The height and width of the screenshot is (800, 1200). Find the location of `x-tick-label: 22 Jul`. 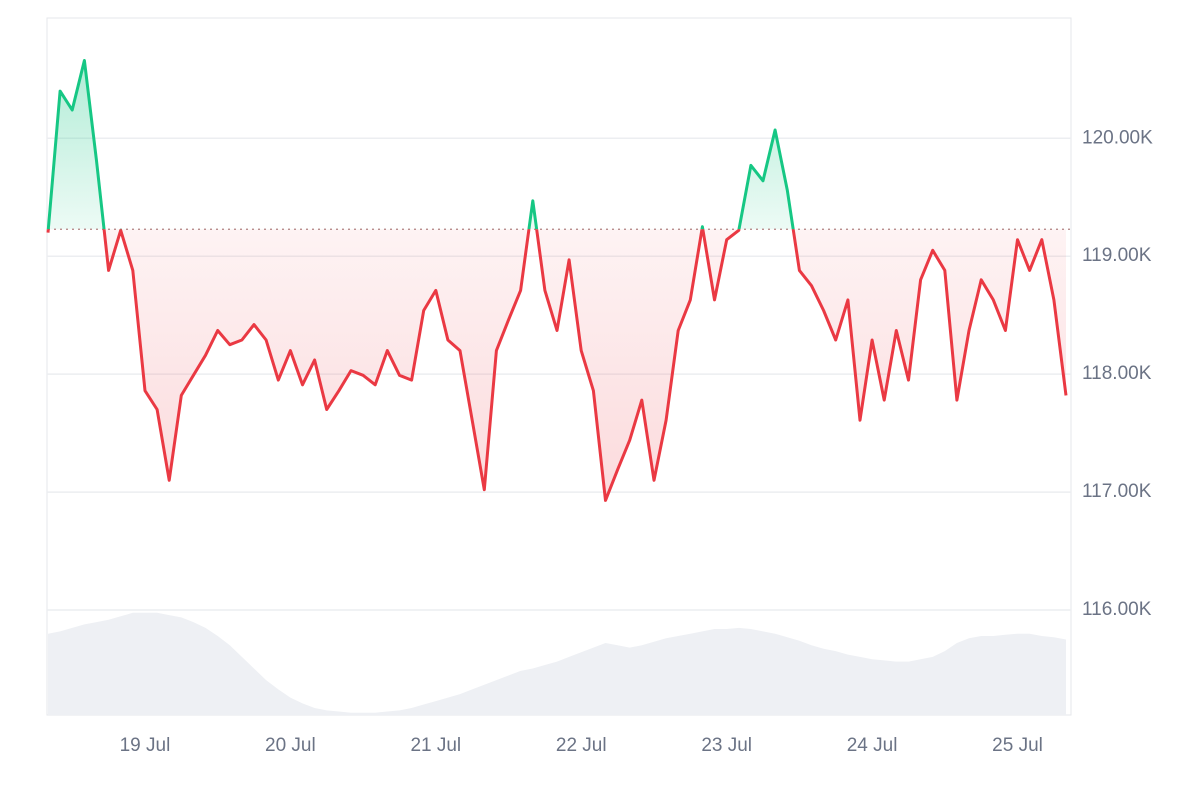

x-tick-label: 22 Jul is located at coordinates (581, 745).